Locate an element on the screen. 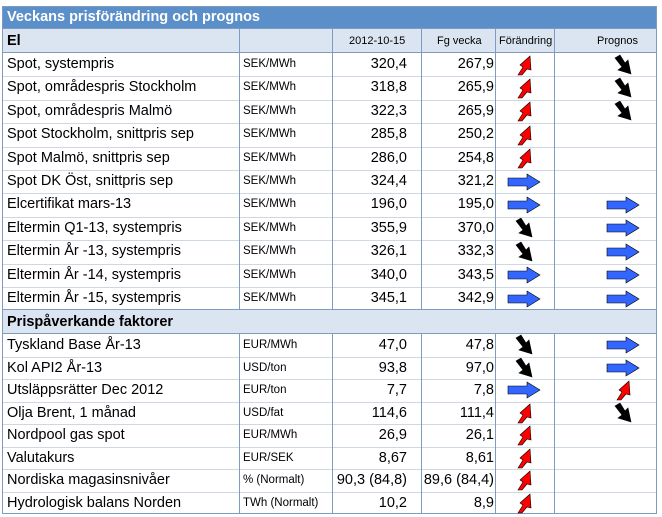  row-current-value: 90,3 (84,8) is located at coordinates (371, 480).